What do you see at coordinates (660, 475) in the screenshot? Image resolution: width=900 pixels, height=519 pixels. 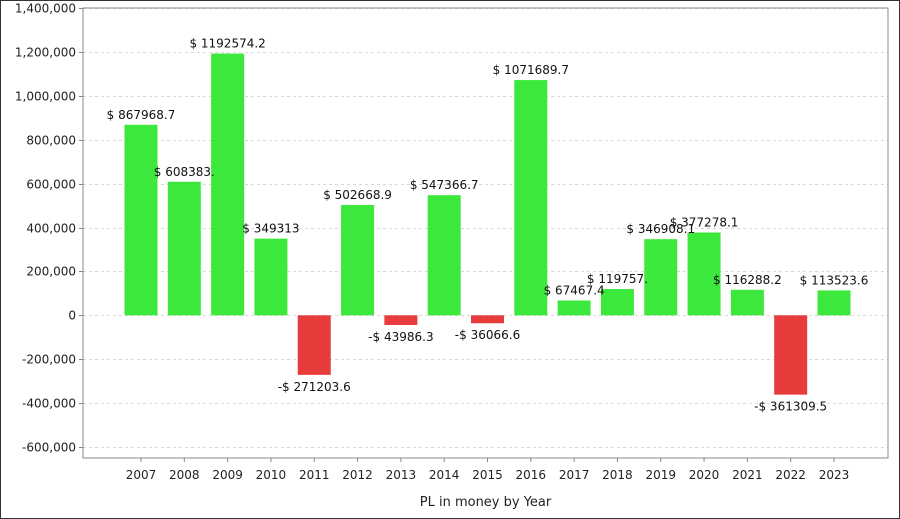 I see `x-tick-label-2019: 2019` at bounding box center [660, 475].